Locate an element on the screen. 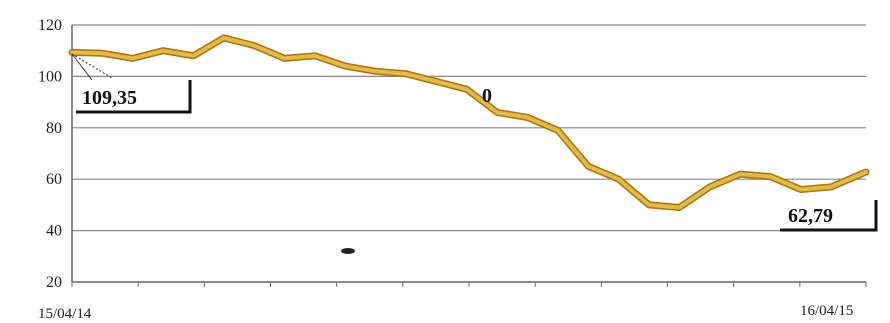 This screenshot has height=323, width=890. end-callout-border is located at coordinates (829, 216).